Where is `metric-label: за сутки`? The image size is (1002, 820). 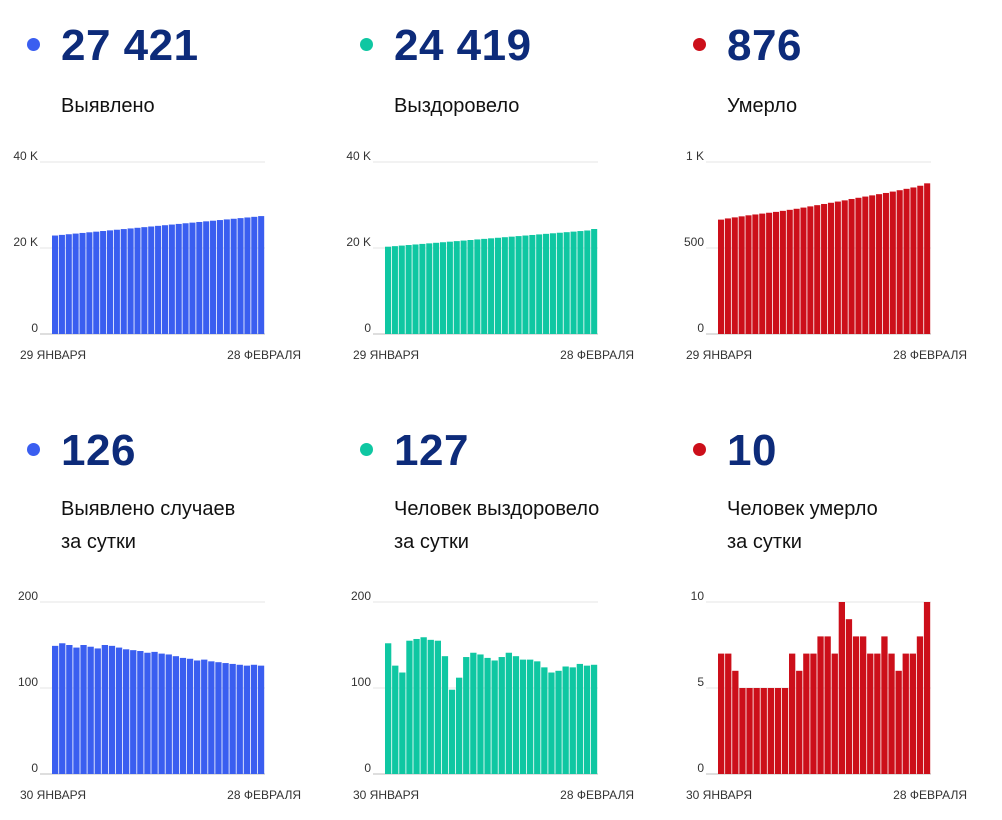
metric-label: за сутки is located at coordinates (764, 542).